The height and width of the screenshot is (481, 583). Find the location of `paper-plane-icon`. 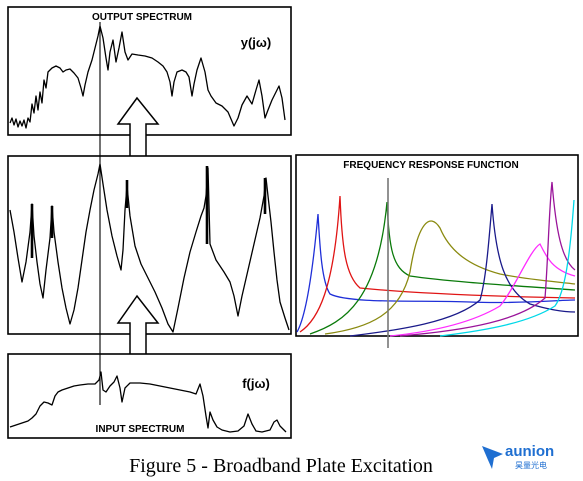

paper-plane-icon is located at coordinates (492, 457).